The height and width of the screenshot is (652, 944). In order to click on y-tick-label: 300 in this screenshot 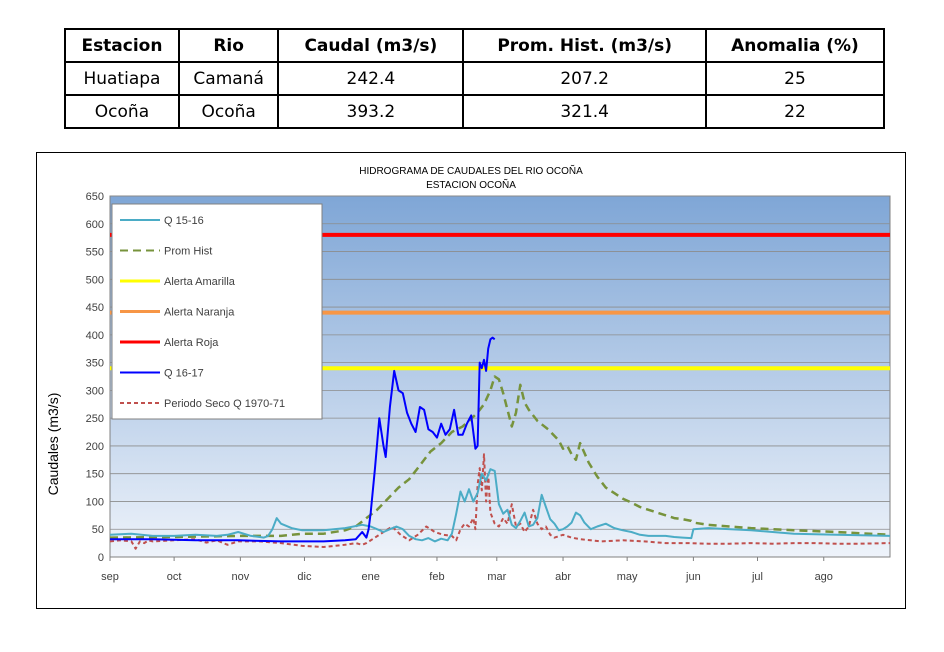, I will do `click(95, 391)`.